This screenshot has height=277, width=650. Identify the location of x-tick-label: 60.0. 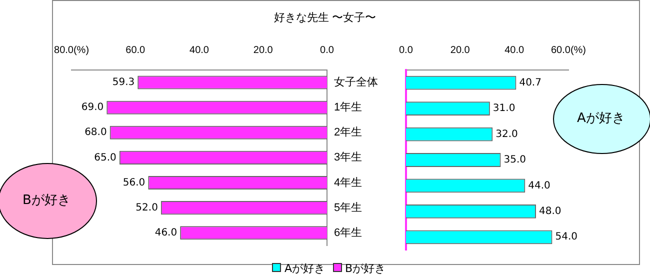
(136, 50).